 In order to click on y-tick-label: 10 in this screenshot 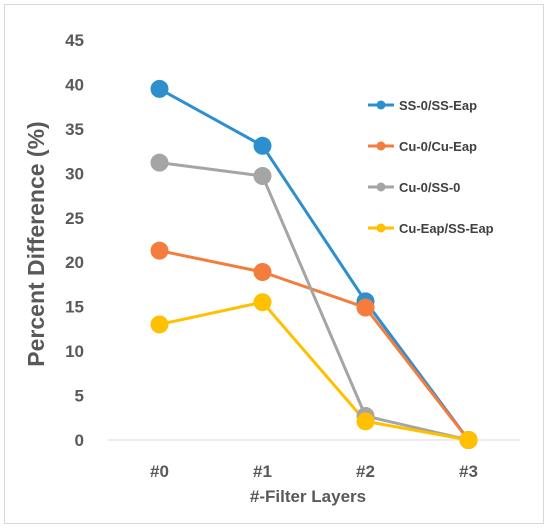, I will do `click(74, 351)`.